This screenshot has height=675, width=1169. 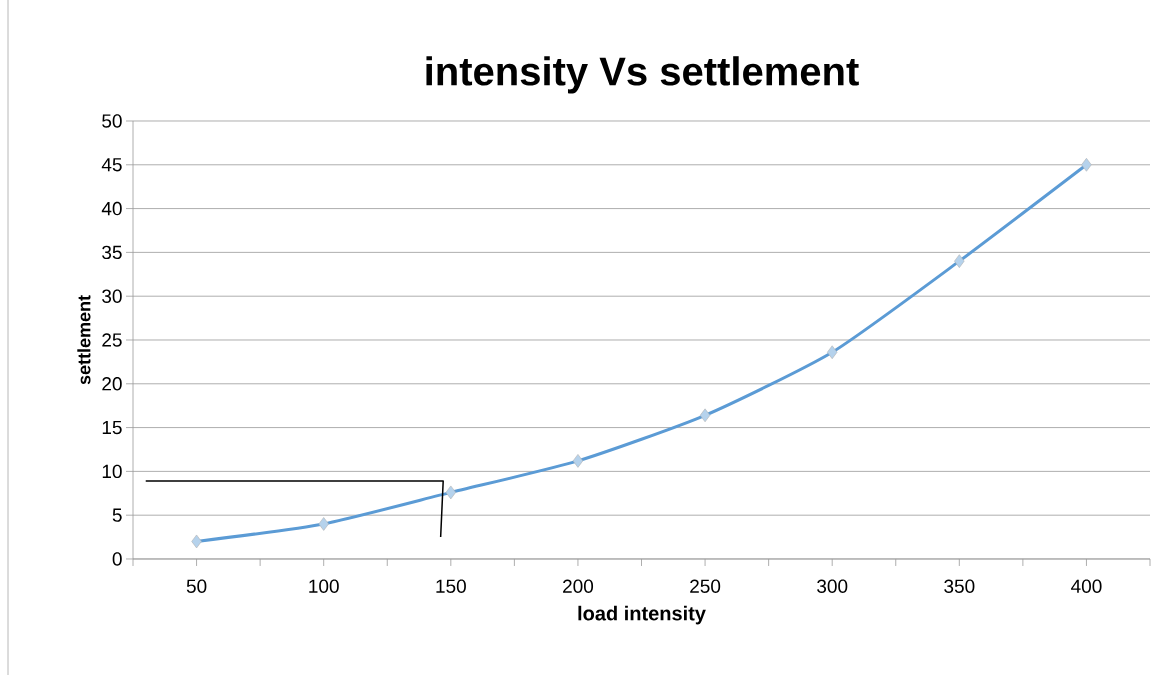 What do you see at coordinates (117, 559) in the screenshot?
I see `y-tick-label: 0` at bounding box center [117, 559].